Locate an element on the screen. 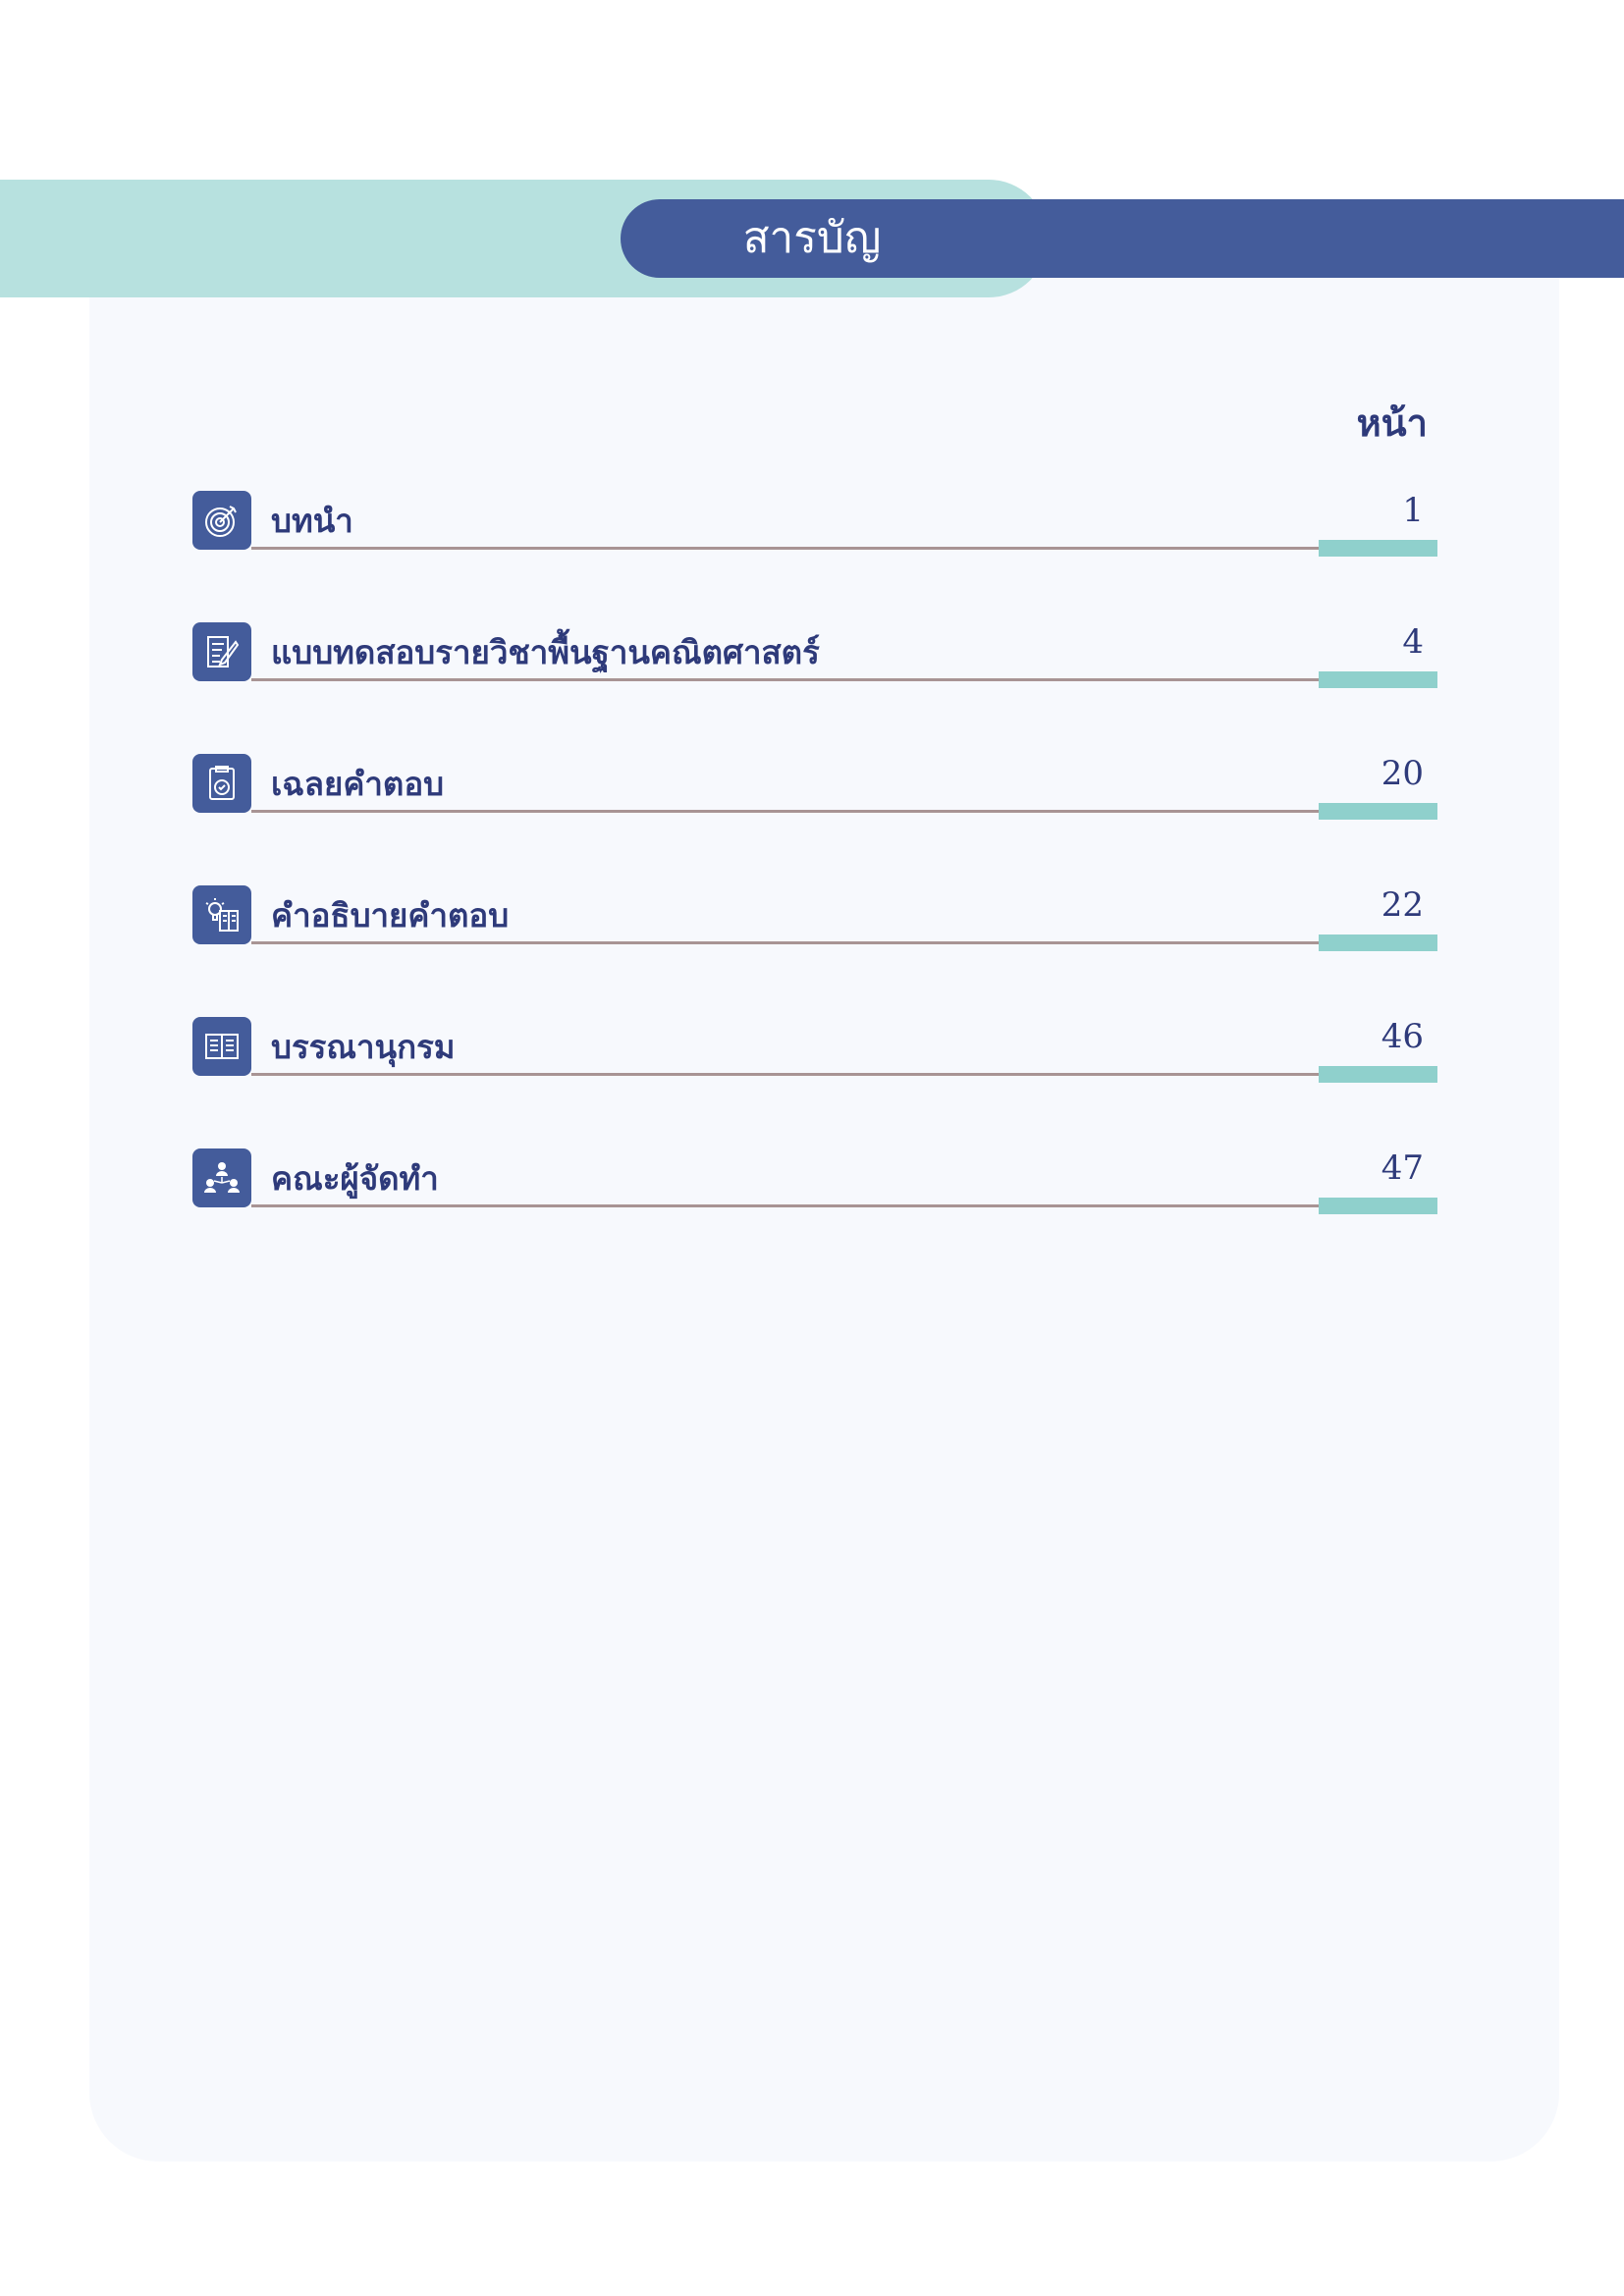 The height and width of the screenshot is (2296, 1624). open-book-icon is located at coordinates (221, 1047).